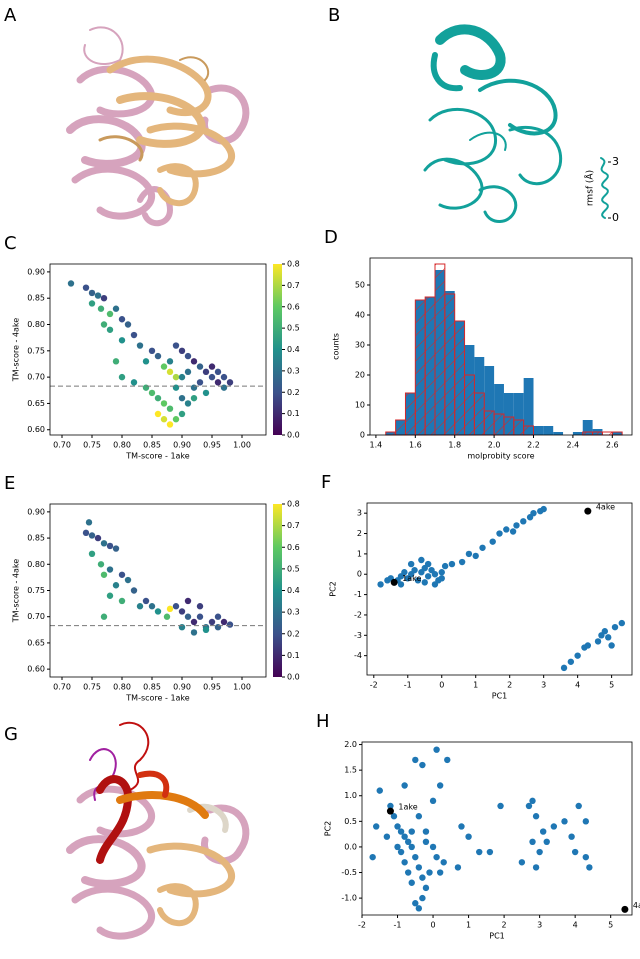 The width and height of the screenshot is (640, 959). I want to click on x-tick-label: 5, so click(611, 685).